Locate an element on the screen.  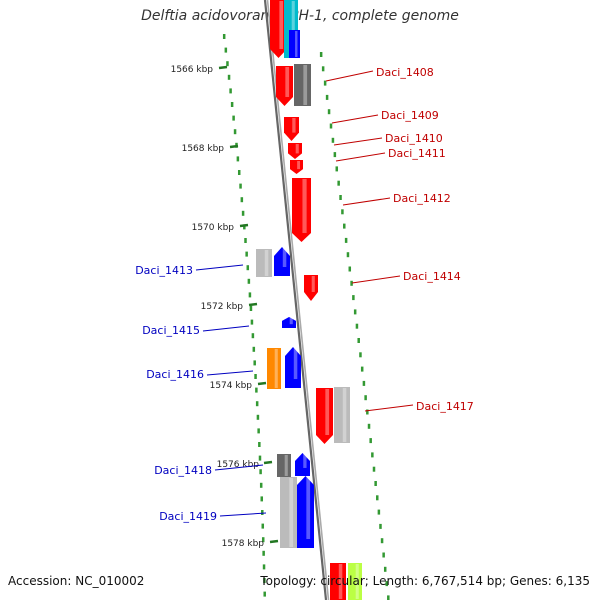
accession-text: Accession: NC_010002 is located at coordinates (76, 581).